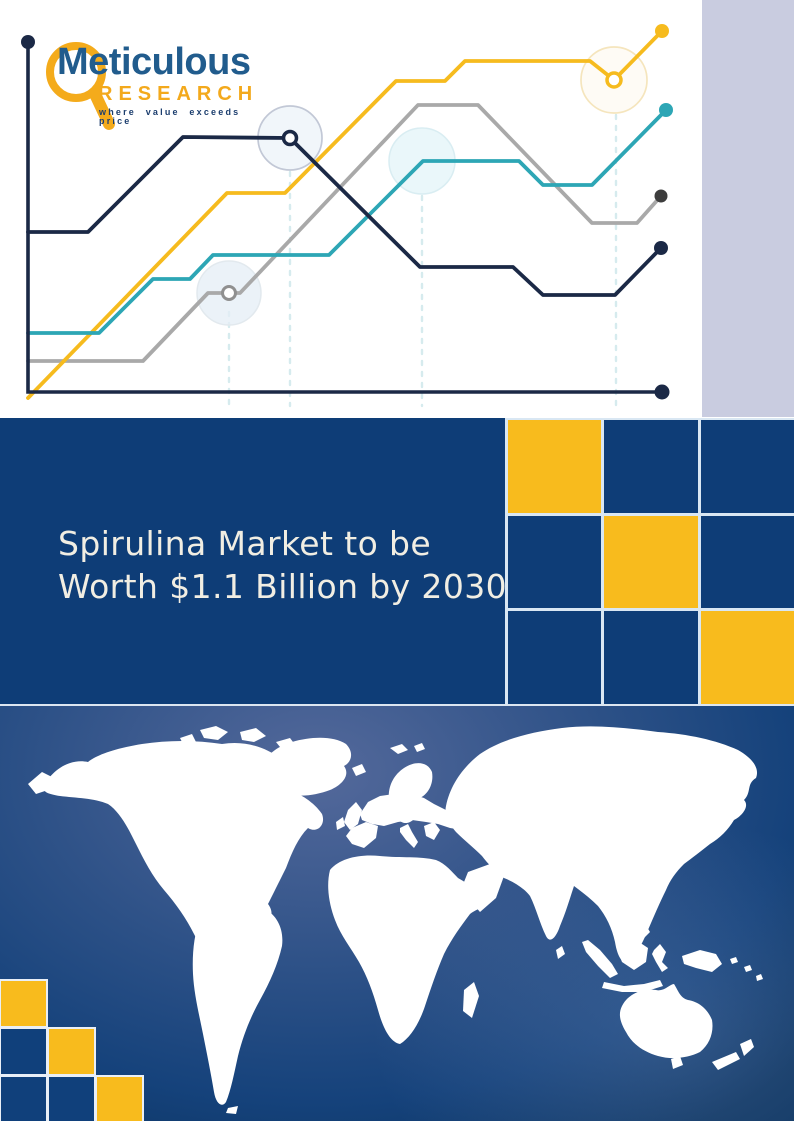 The height and width of the screenshot is (1123, 794). I want to click on page-title-line2: Worth $1.1 Billion by 2030, so click(283, 586).